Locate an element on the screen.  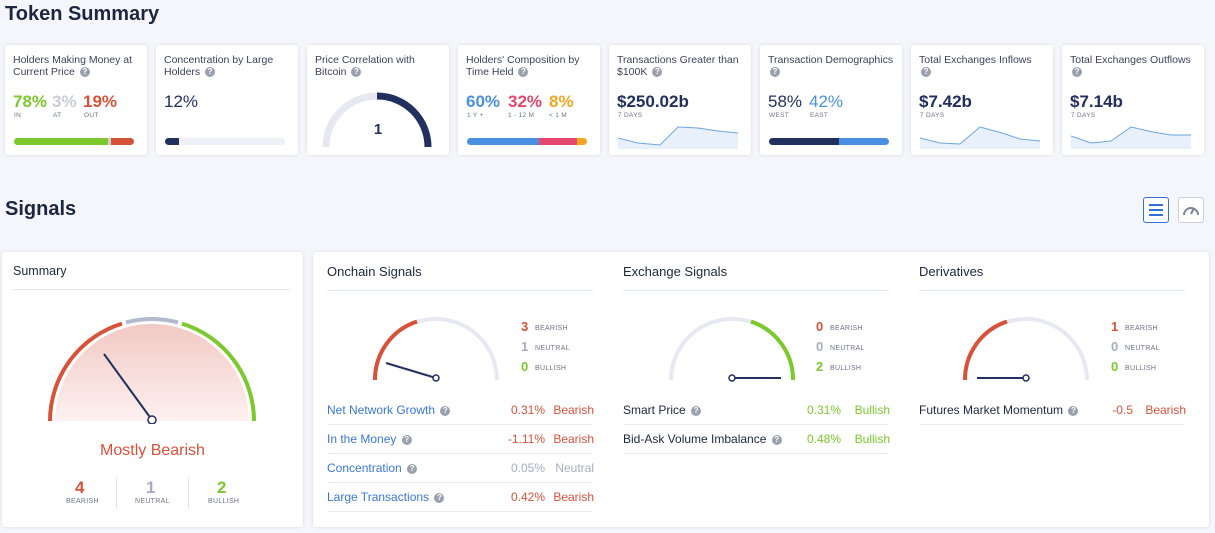
signal-value: 0.48% is located at coordinates (823, 439).